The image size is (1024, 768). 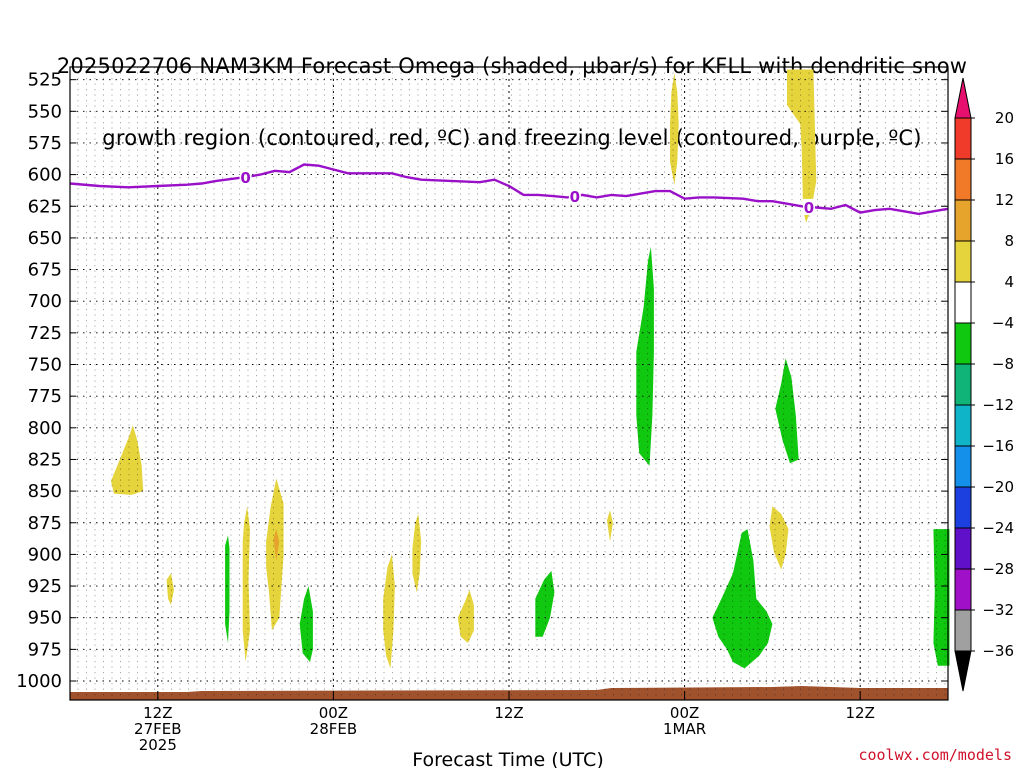 I want to click on y-tick-label: 900, so click(x=45, y=554).